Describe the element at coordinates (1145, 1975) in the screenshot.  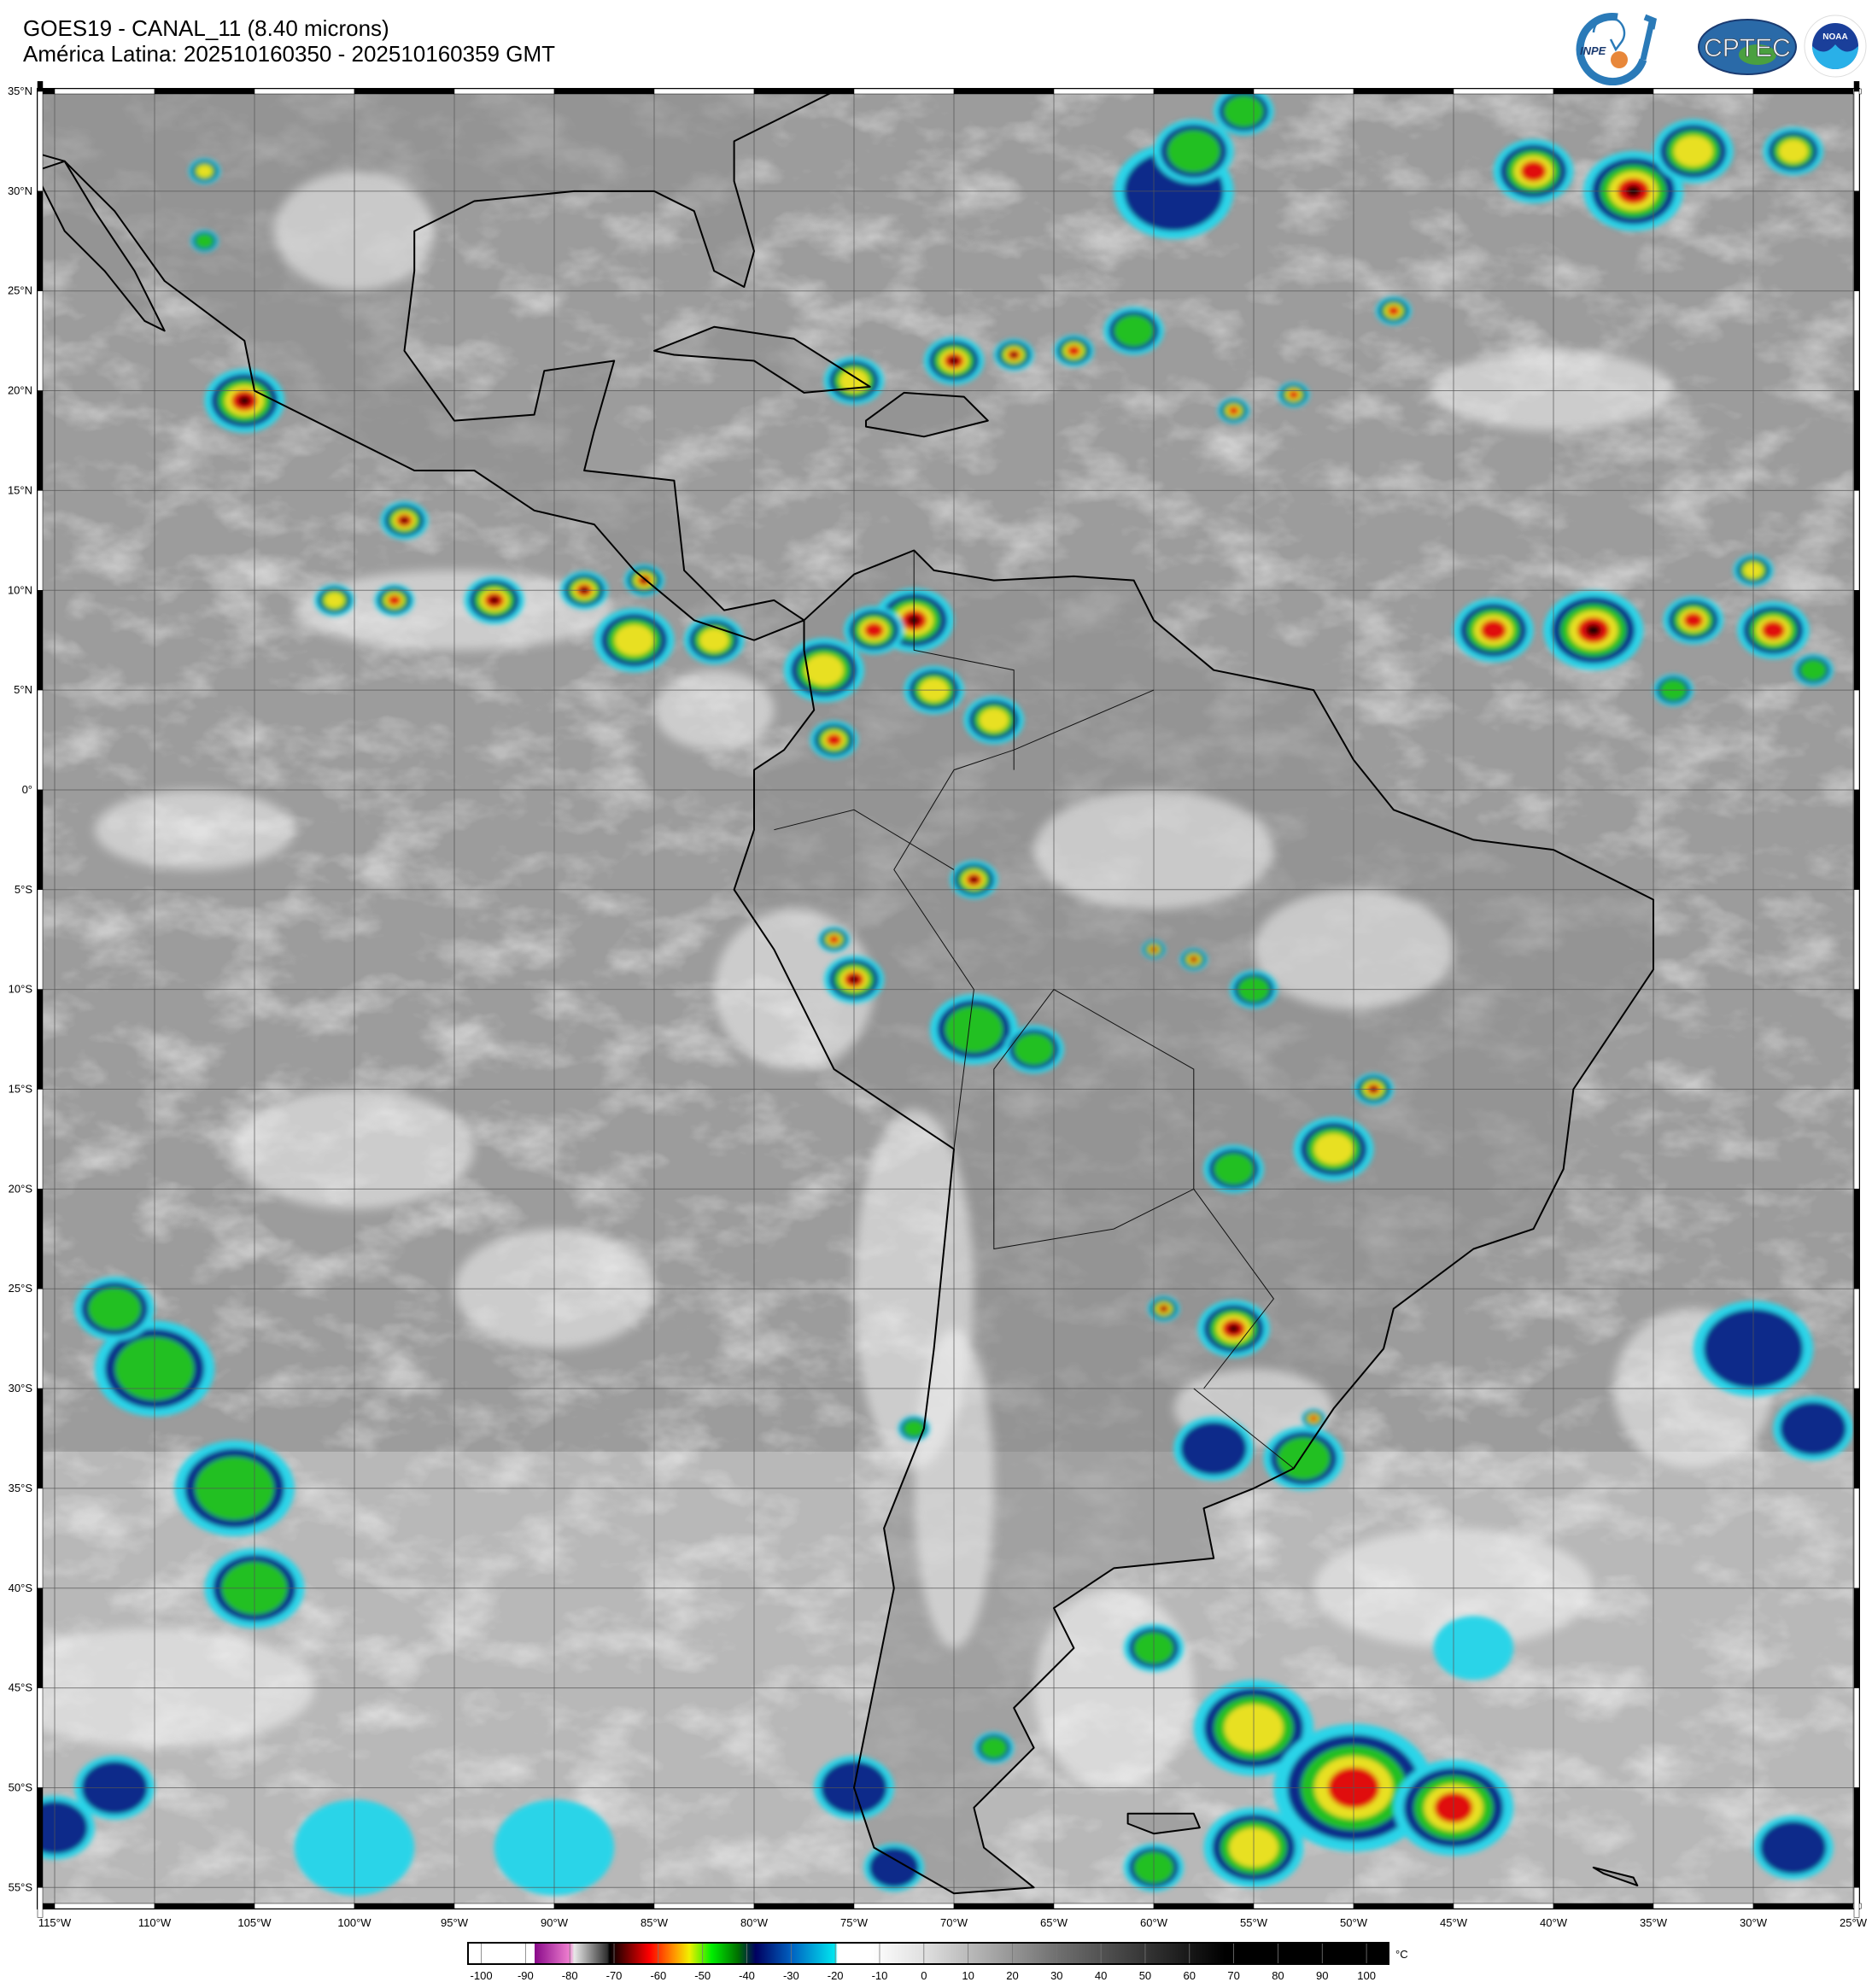
I see `colorbar-tick-label: 50` at that location.